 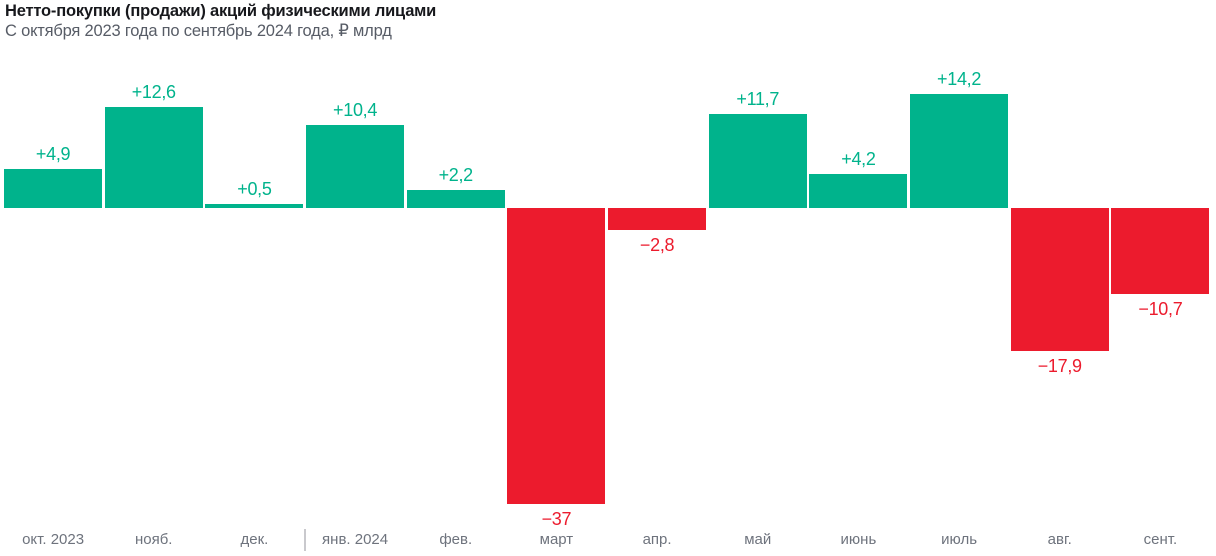 What do you see at coordinates (1160, 308) in the screenshot?
I see `bar-value-label: −10,7` at bounding box center [1160, 308].